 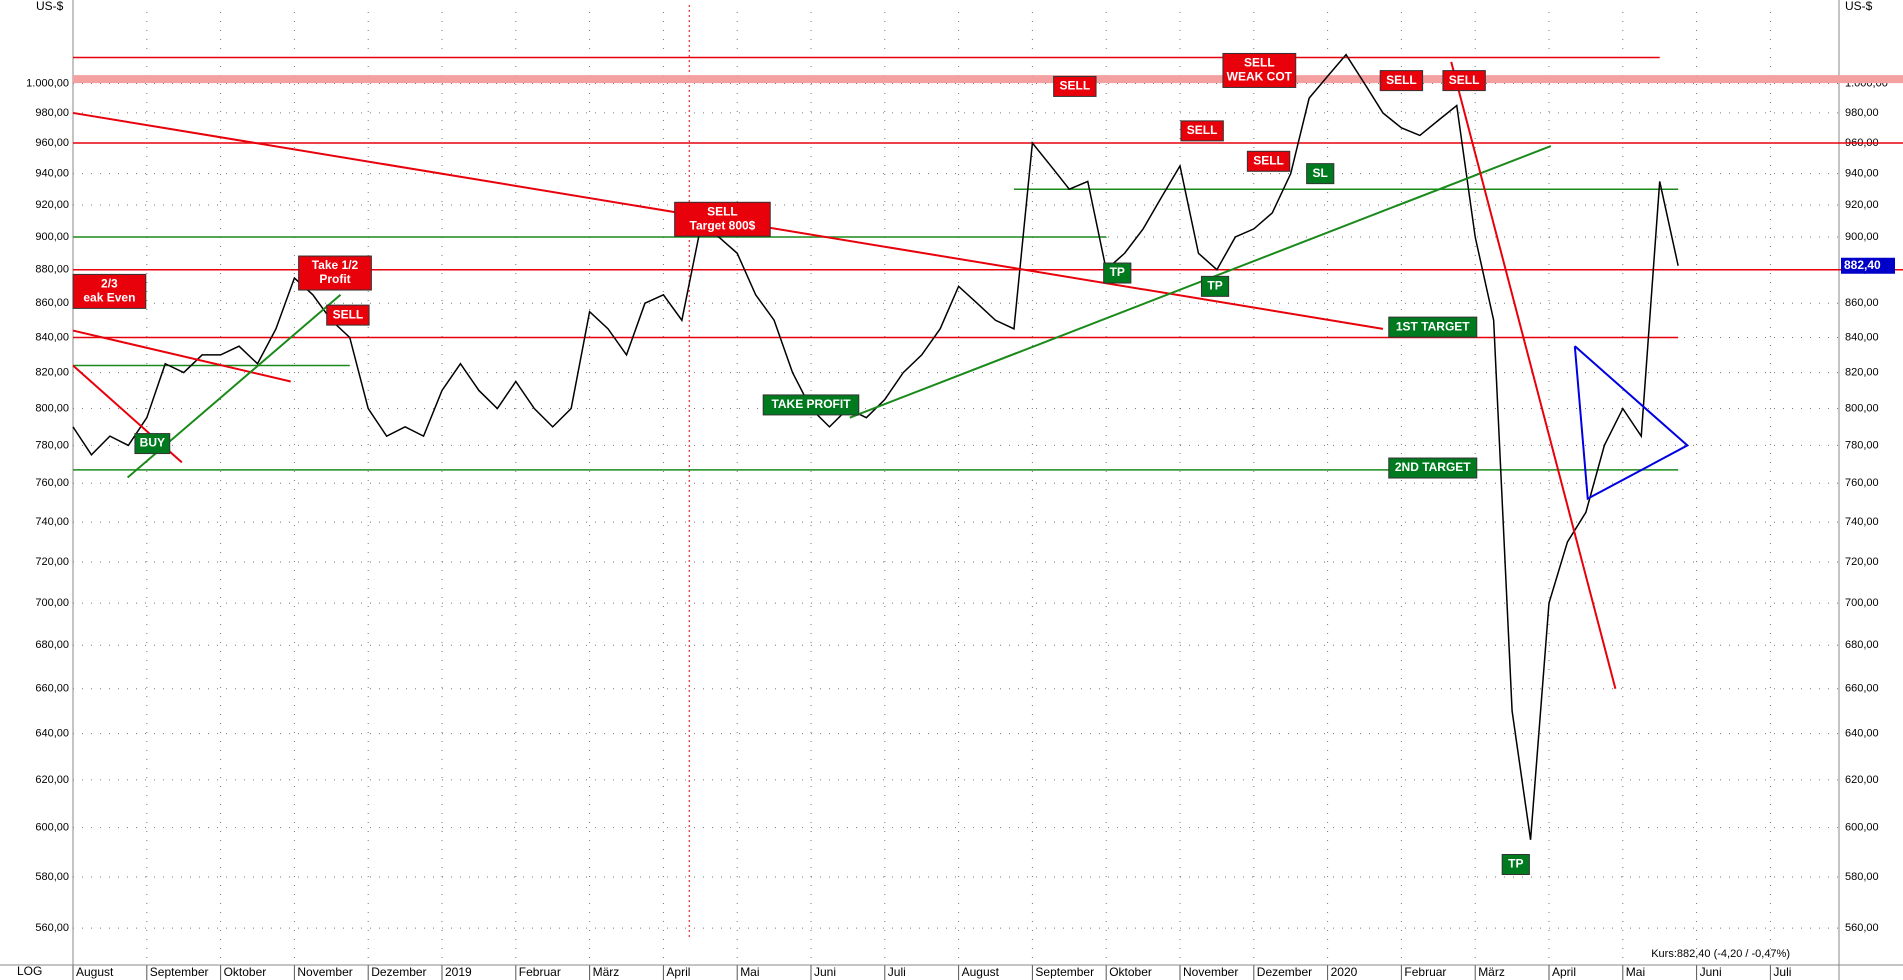 I want to click on annotation-text: SL, so click(x=1320, y=173).